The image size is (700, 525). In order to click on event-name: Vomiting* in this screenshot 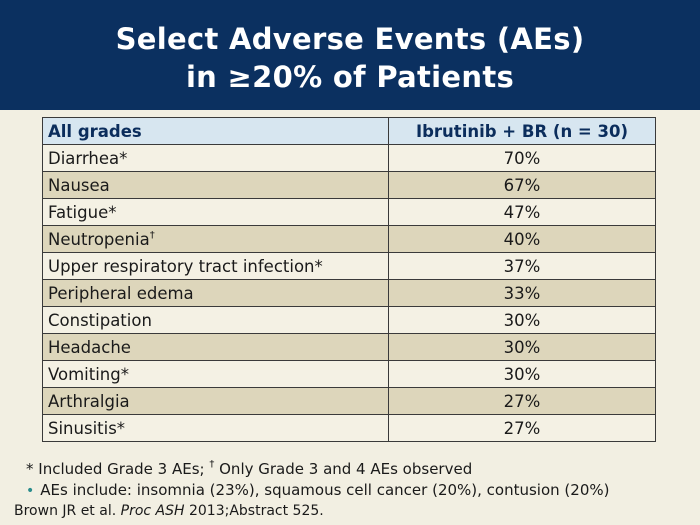, I will do `click(88, 374)`.